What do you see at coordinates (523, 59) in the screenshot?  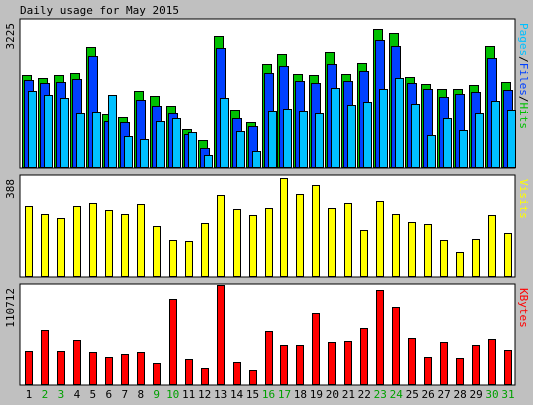 I see `top-series-label-part-1: /` at bounding box center [523, 59].